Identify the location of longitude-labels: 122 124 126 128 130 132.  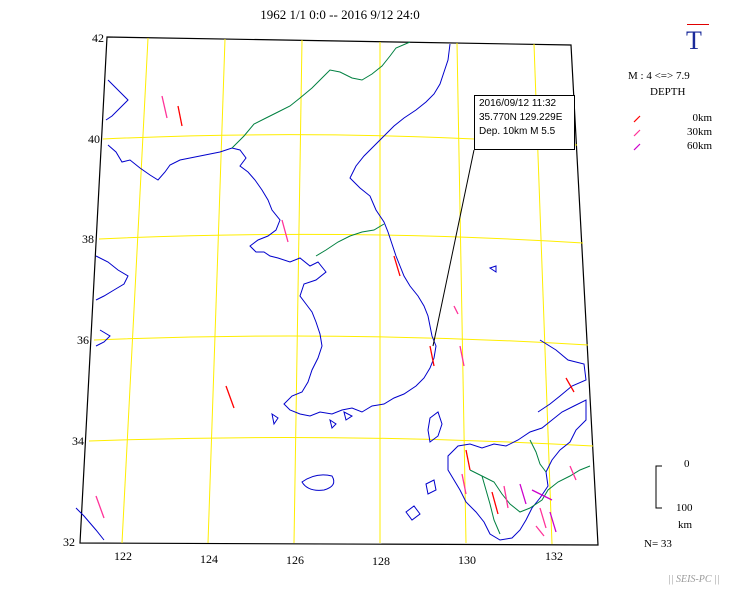
(338, 558).